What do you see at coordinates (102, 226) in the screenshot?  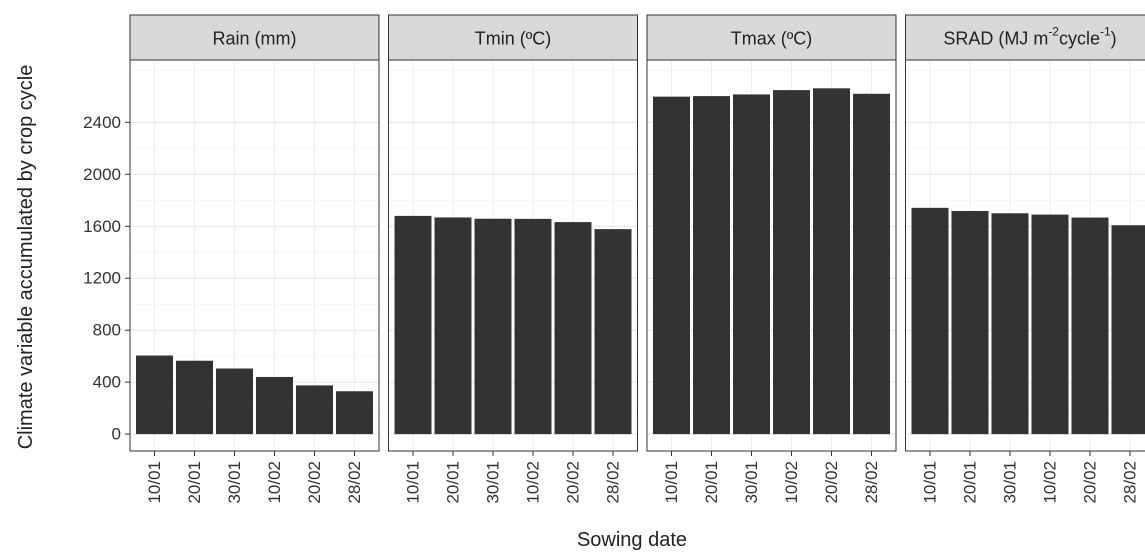 I see `y-tick-label: 1600` at bounding box center [102, 226].